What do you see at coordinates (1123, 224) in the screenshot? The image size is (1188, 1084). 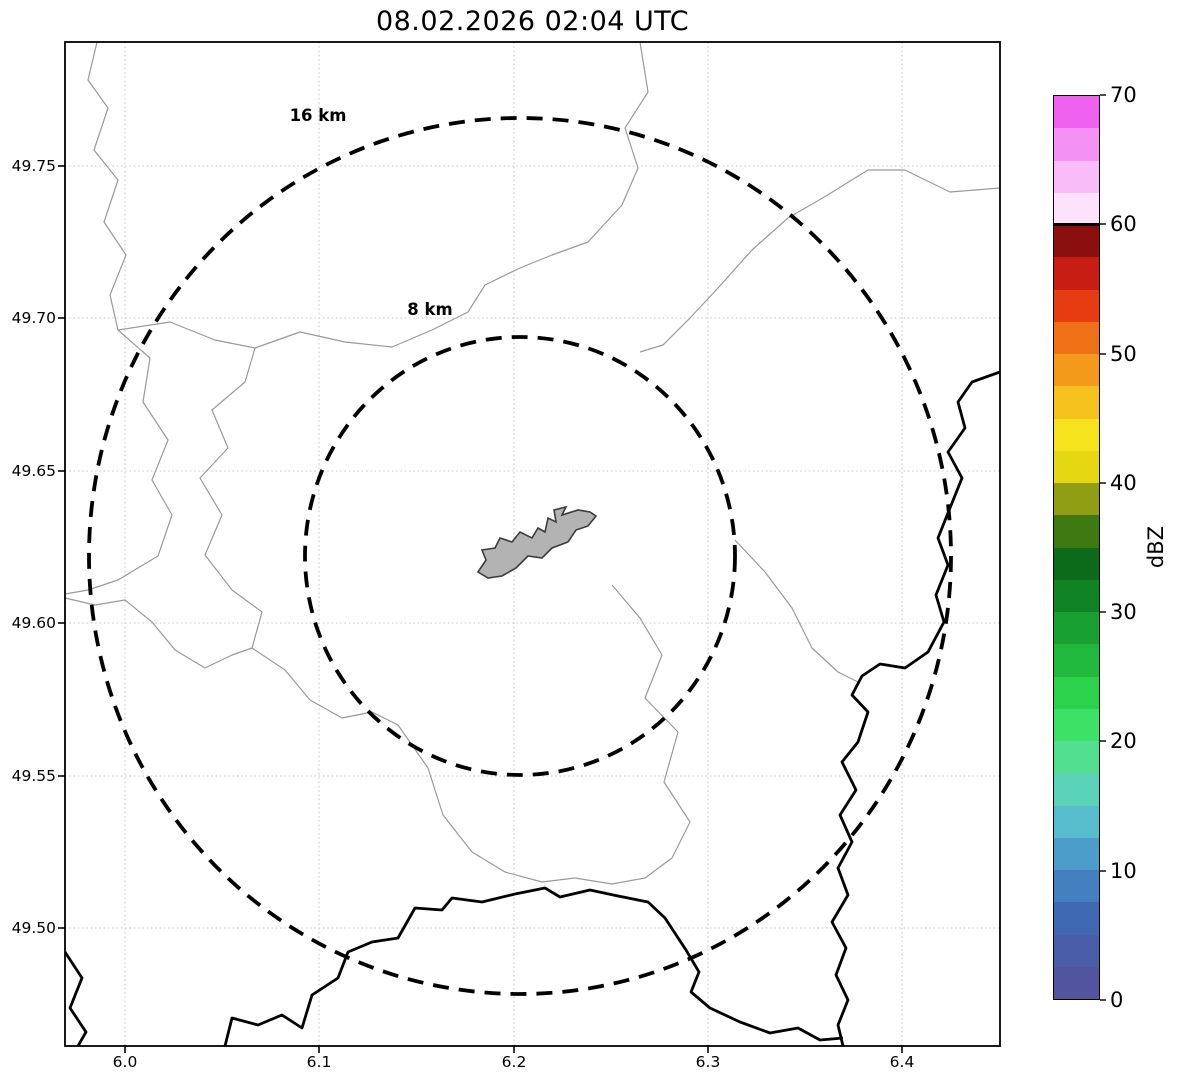 I see `colorbar-tick-label: 60` at bounding box center [1123, 224].